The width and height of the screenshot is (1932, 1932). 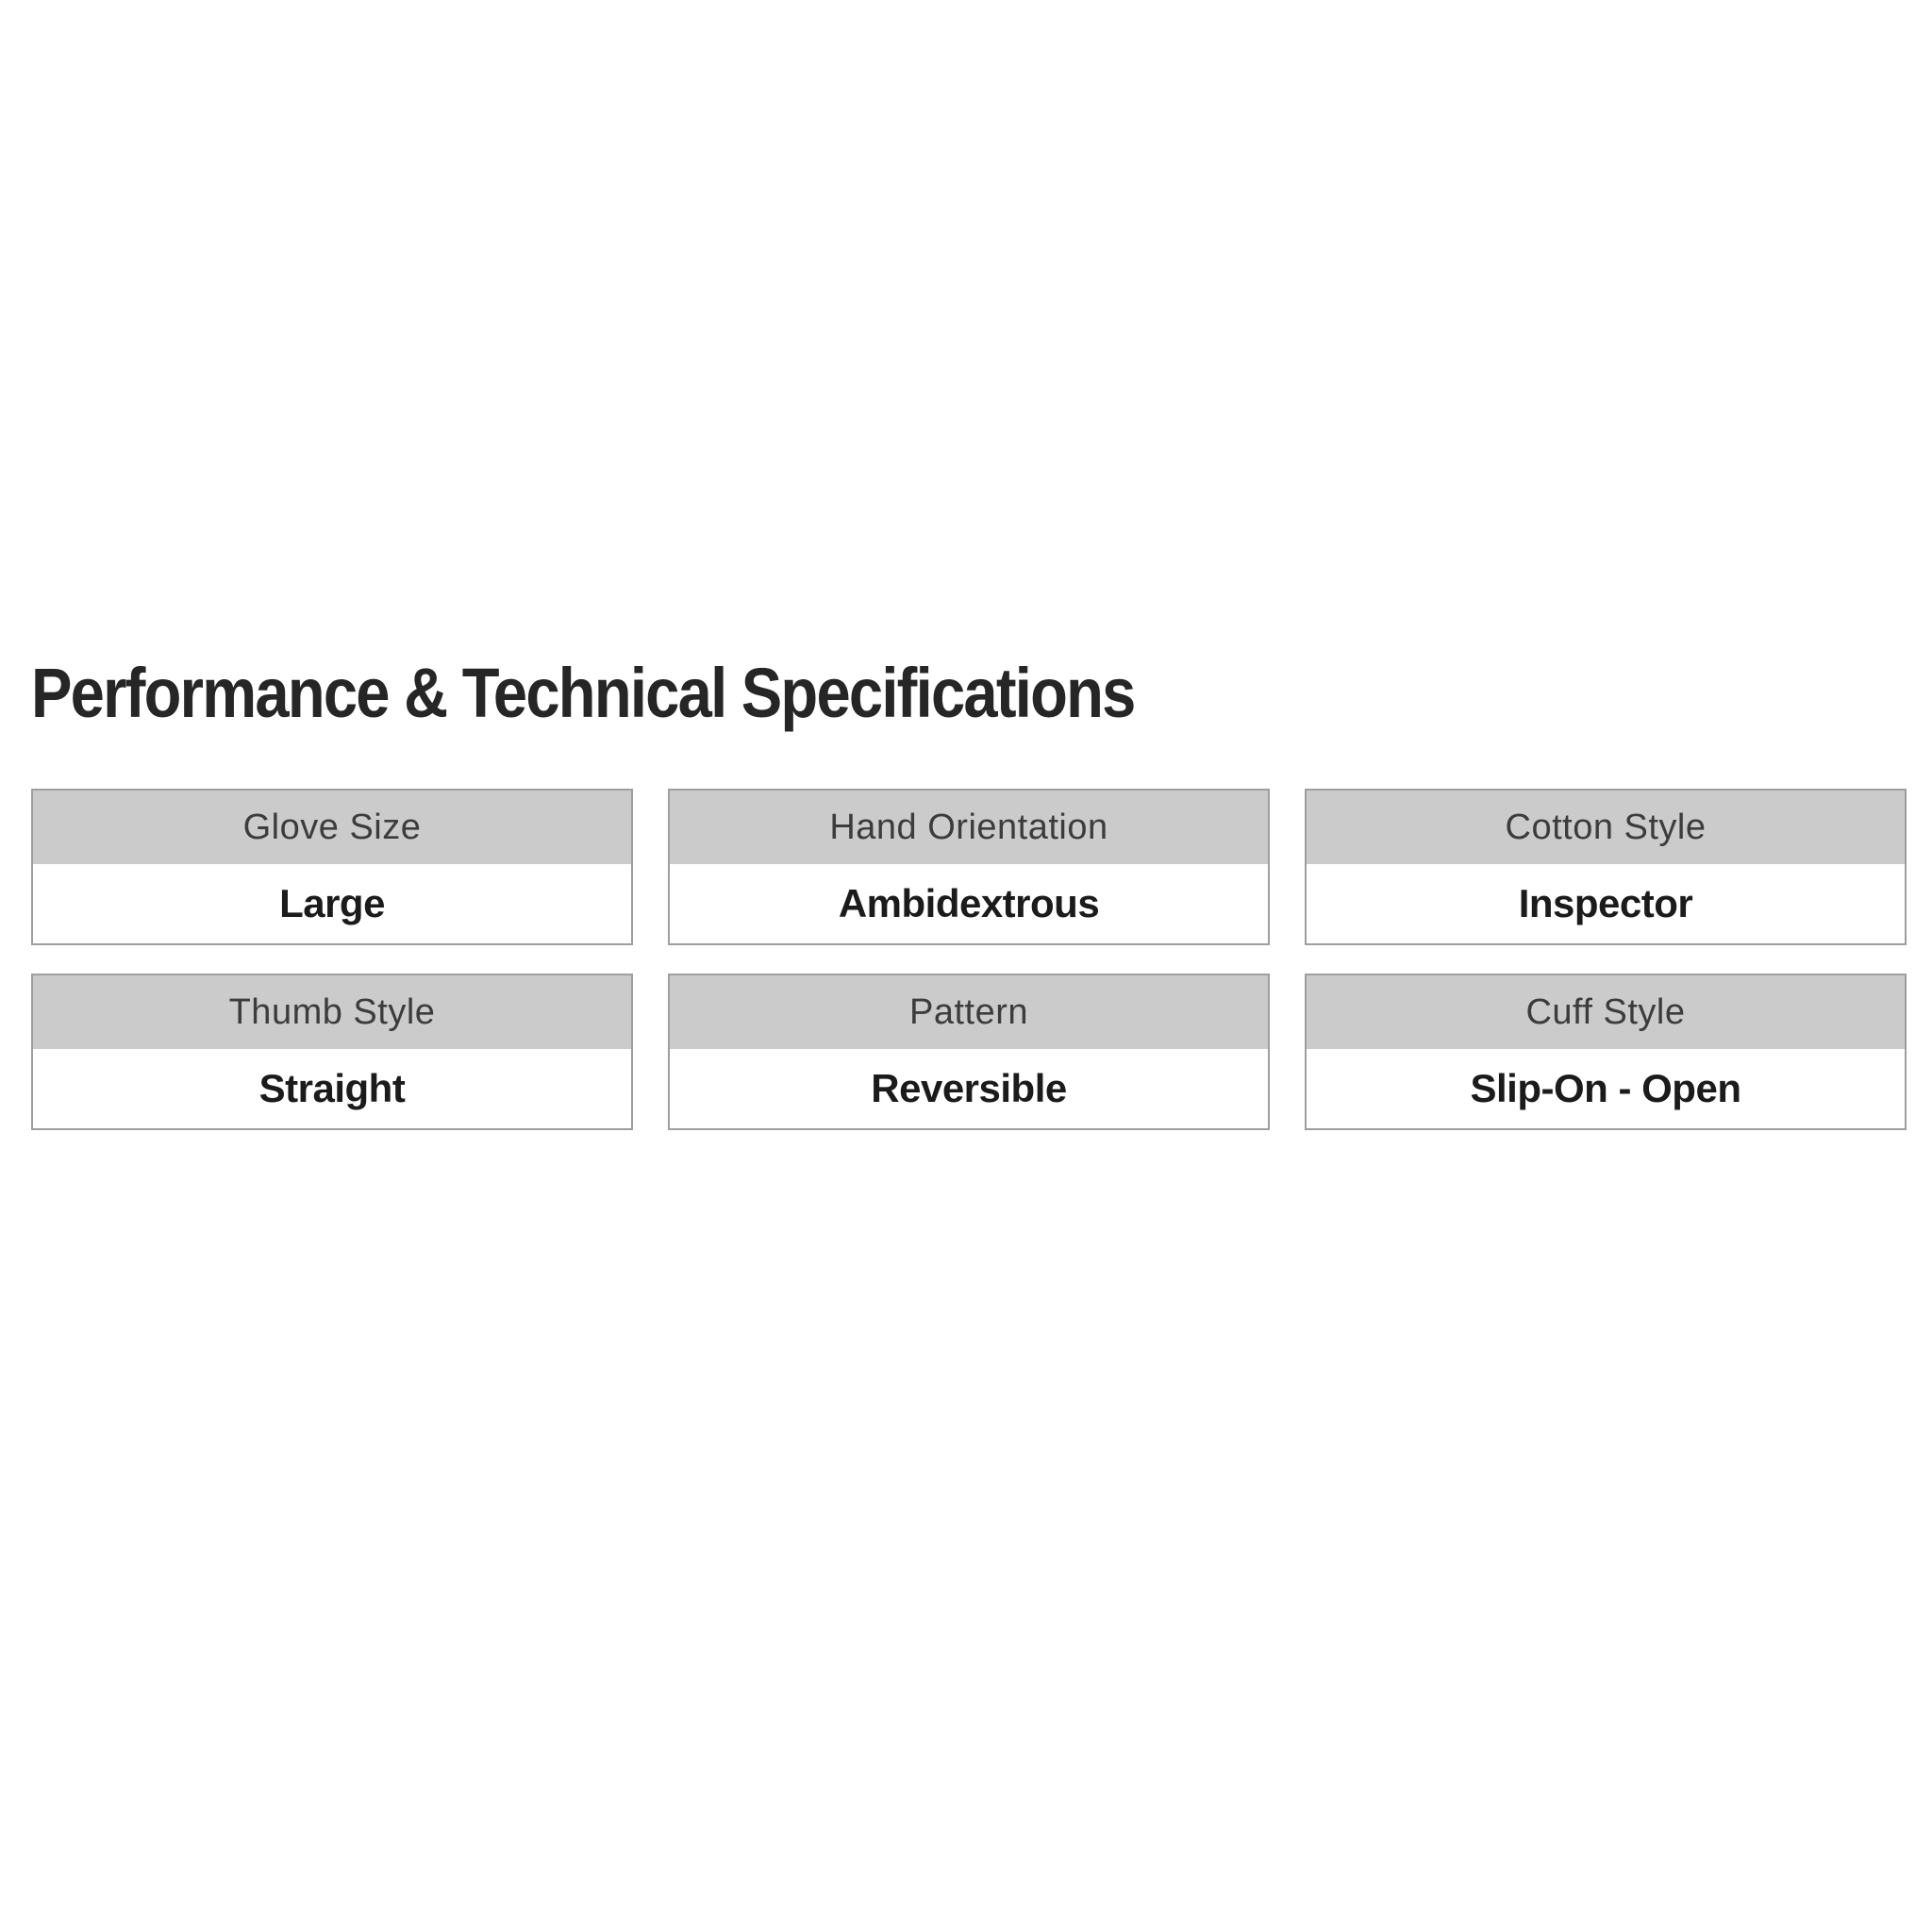 I want to click on spec-box-cuff-style: Cuff Style Slip-On - Open, so click(x=1606, y=1052).